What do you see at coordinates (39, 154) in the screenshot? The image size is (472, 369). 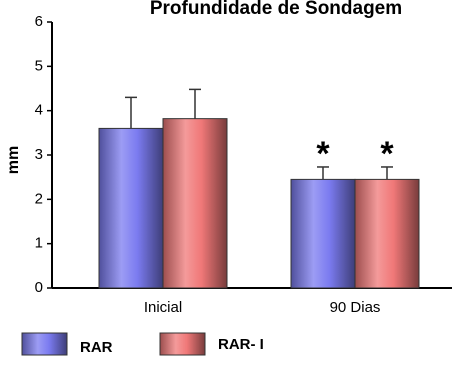 I see `y-tick-label: 3` at bounding box center [39, 154].